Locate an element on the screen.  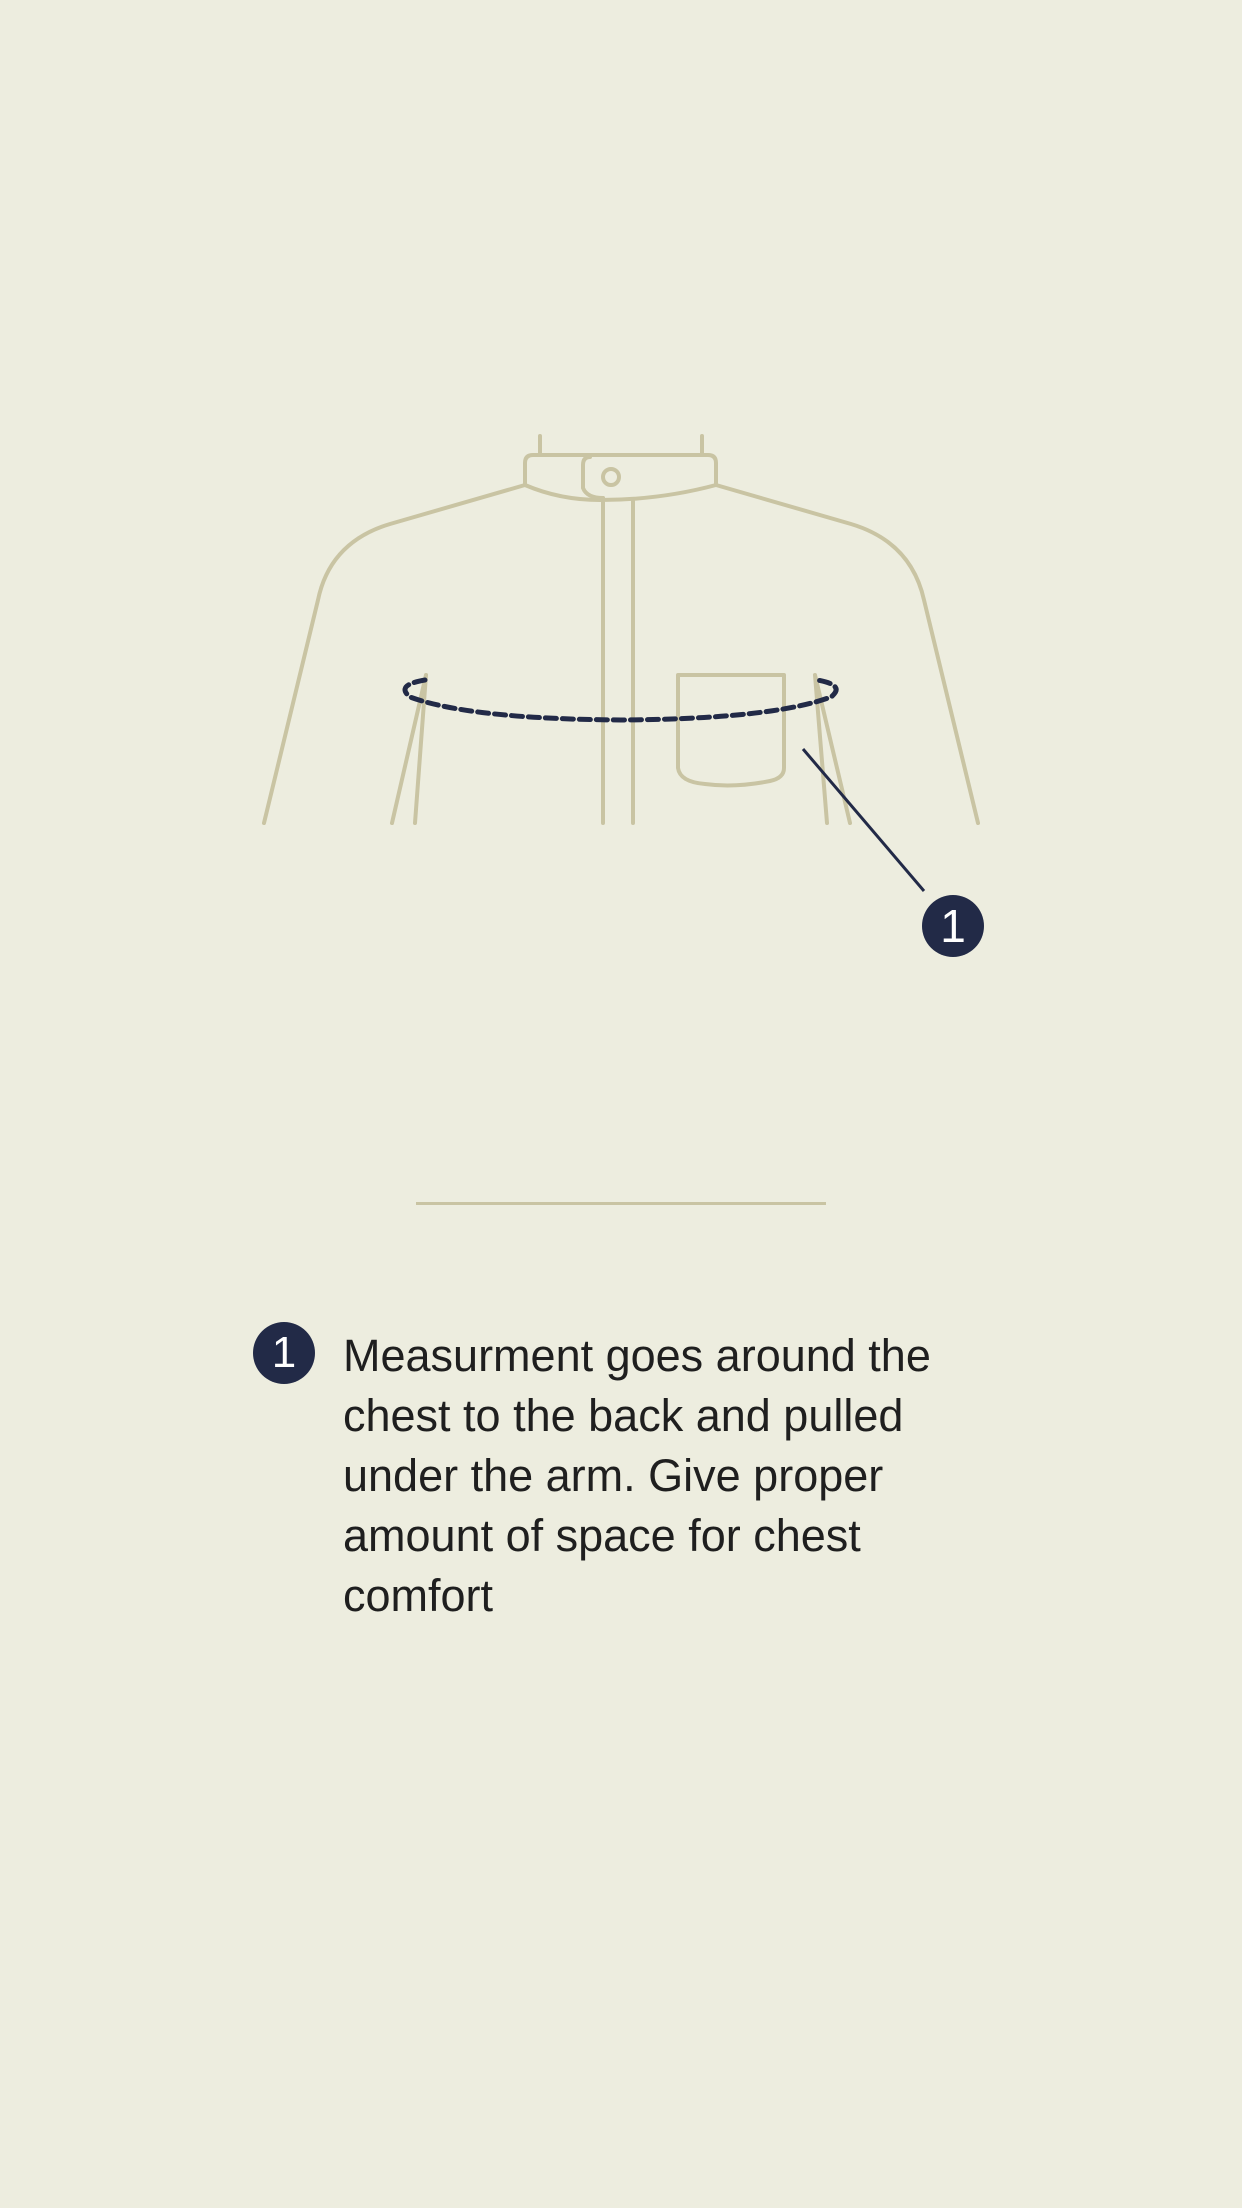
shirt-front-icon is located at coordinates (621, 629).